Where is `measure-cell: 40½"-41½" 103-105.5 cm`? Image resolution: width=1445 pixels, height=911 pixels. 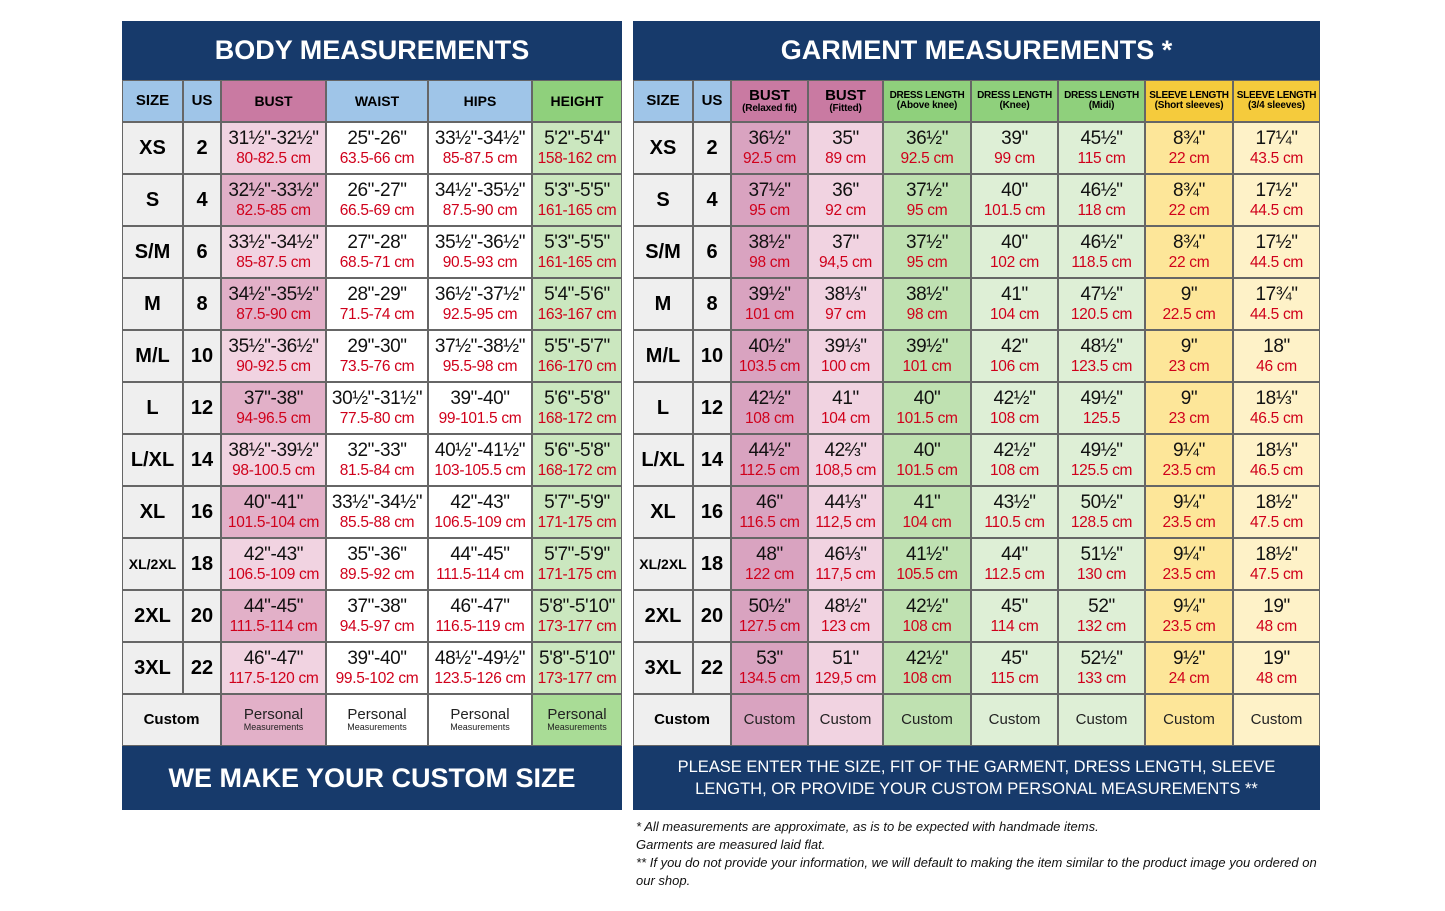
measure-cell: 40½"-41½" 103-105.5 cm is located at coordinates (480, 460).